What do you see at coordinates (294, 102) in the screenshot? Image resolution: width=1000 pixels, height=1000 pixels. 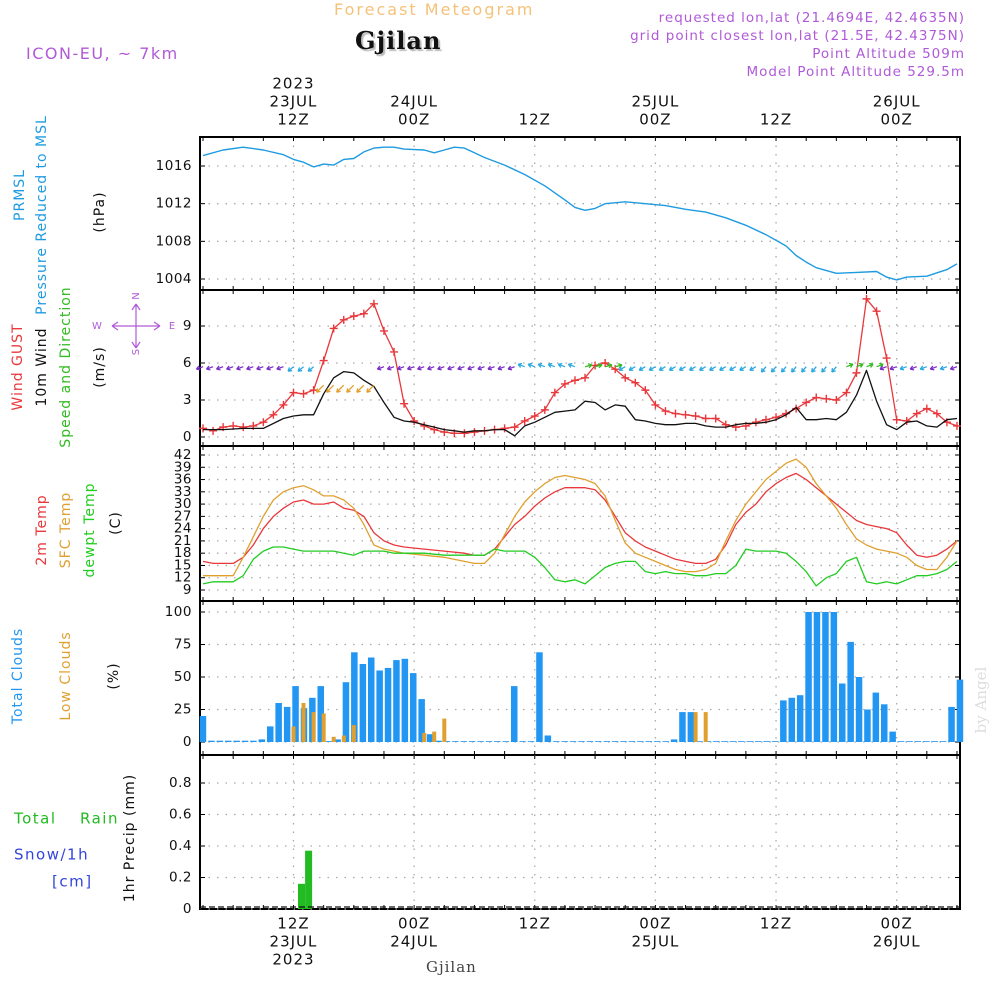 I see `top-time-label: 23JUL` at bounding box center [294, 102].